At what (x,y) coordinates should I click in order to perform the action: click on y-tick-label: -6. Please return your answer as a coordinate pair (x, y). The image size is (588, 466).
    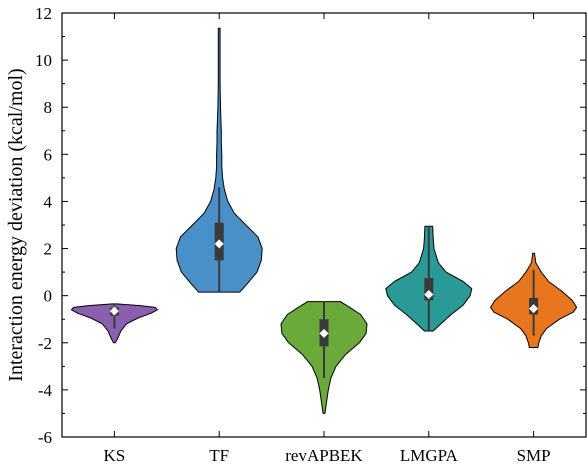
    Looking at the image, I should click on (45, 437).